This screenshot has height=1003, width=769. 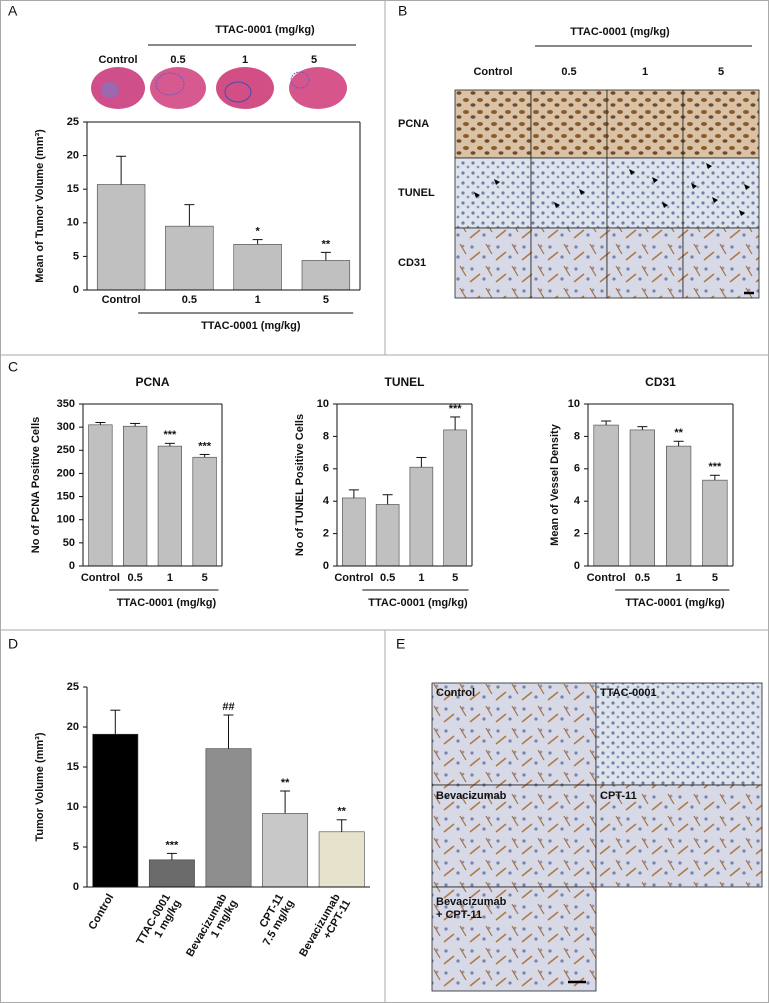 What do you see at coordinates (300, 485) in the screenshot?
I see `y-axis-label: No of TUNEL Positive Cells` at bounding box center [300, 485].